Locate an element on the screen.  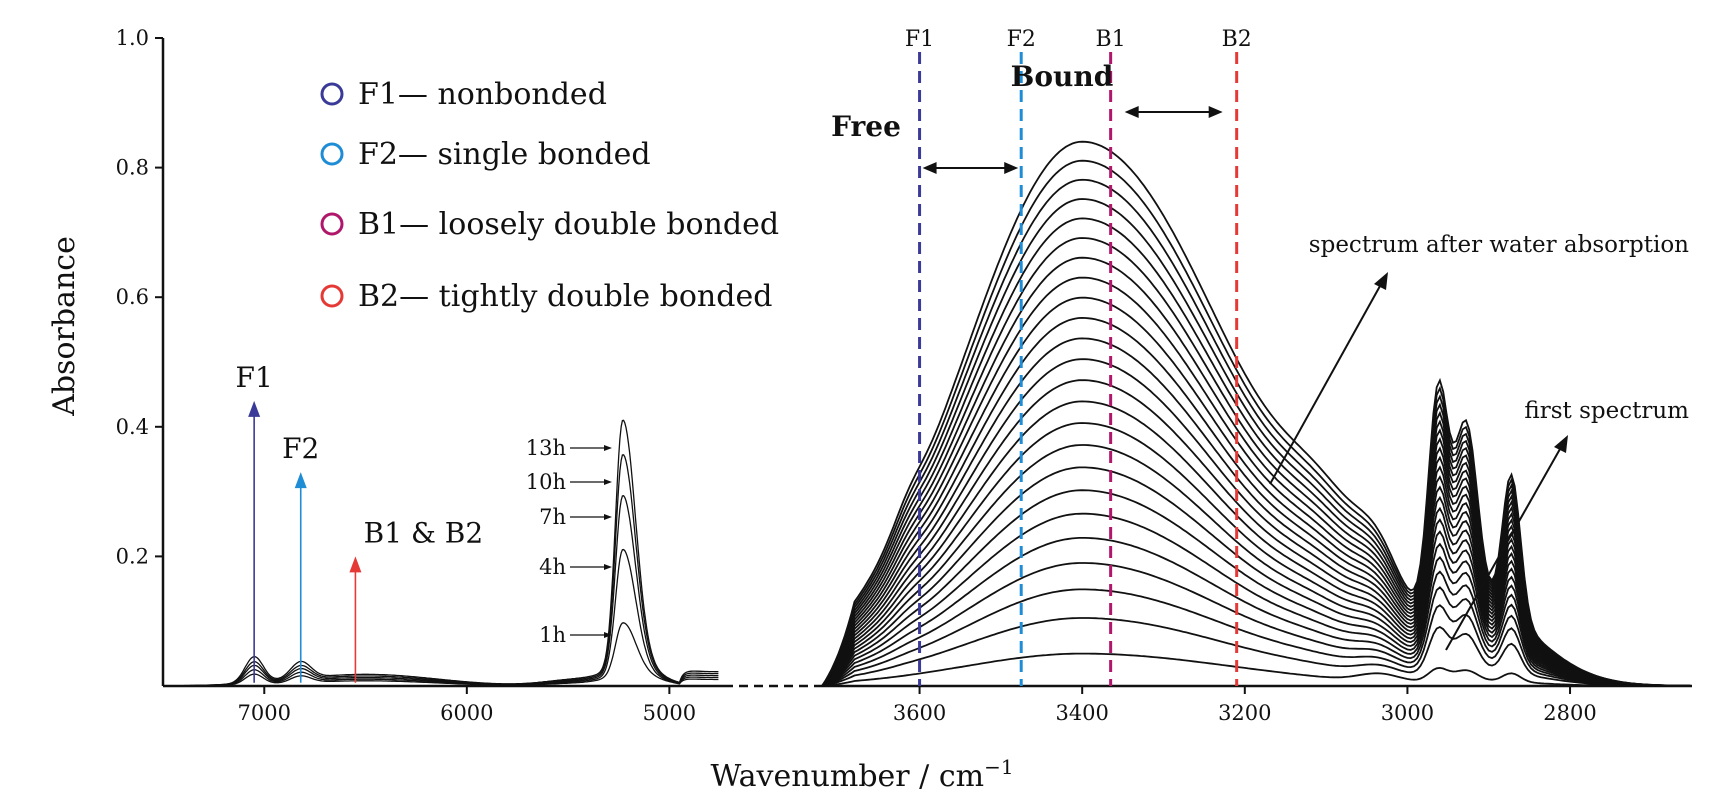
peak-arrow-label: F1 is located at coordinates (254, 377).